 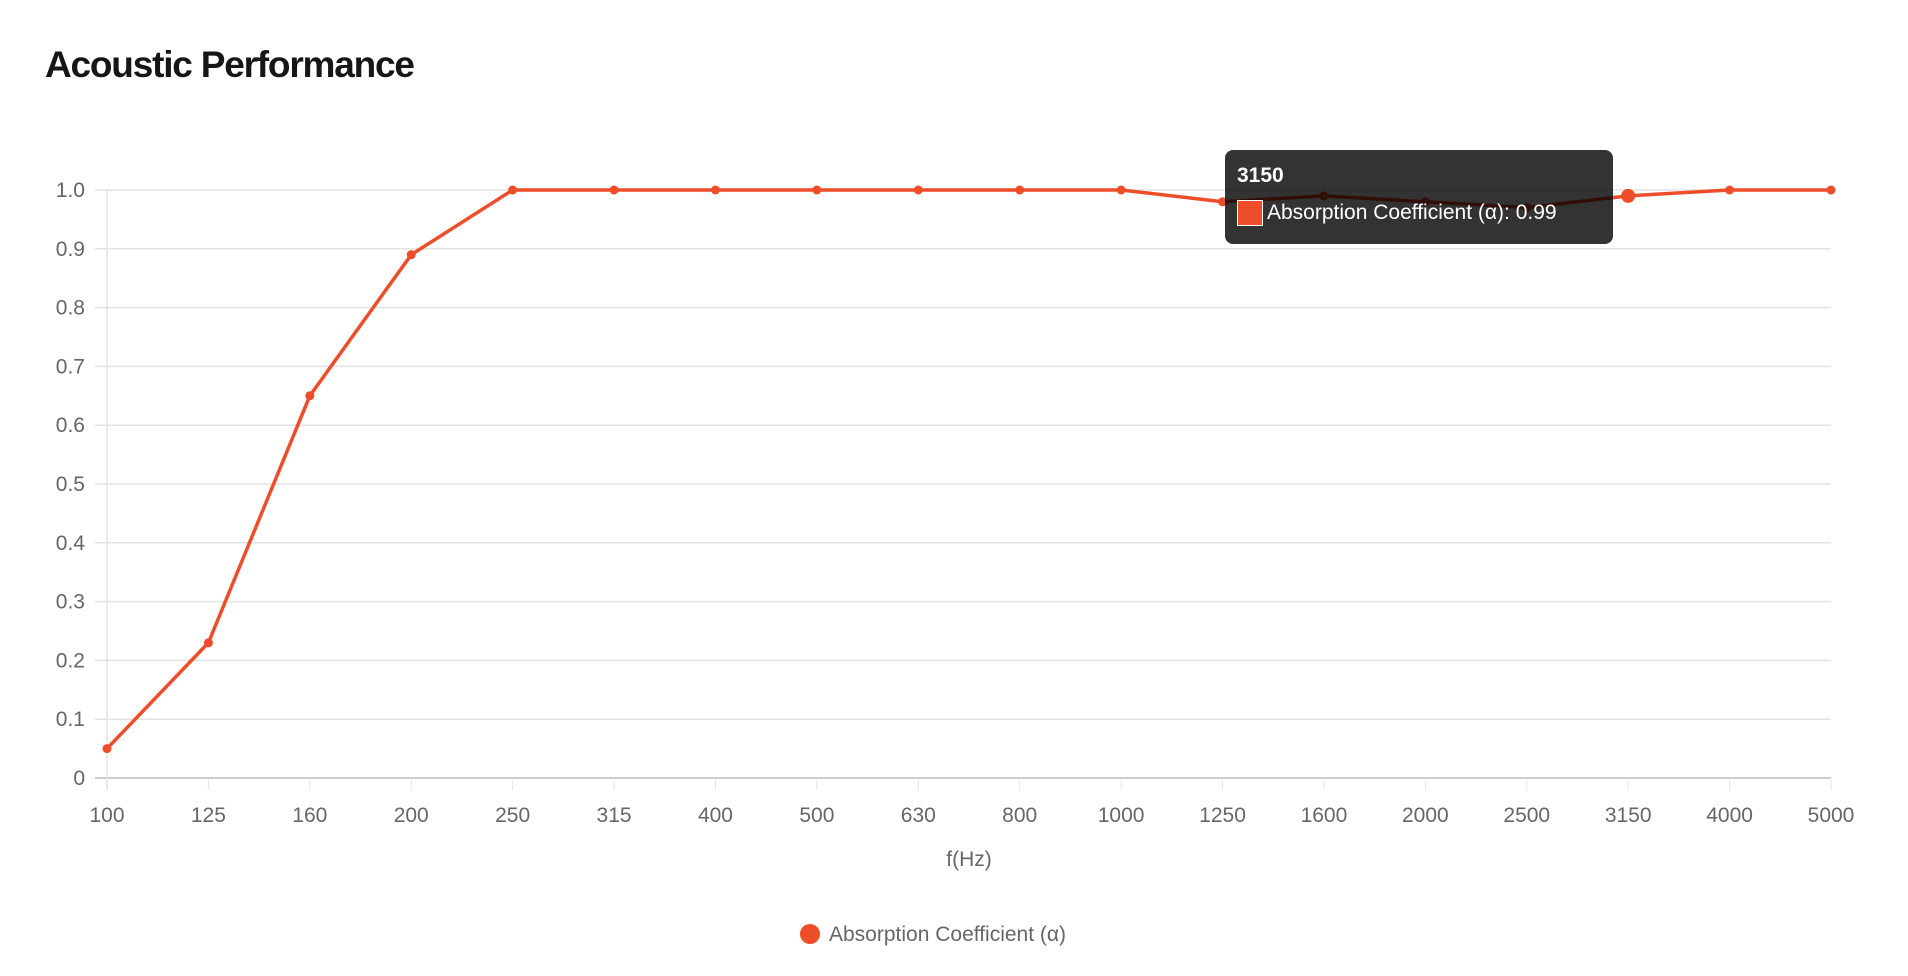 I want to click on x-tick-label: 1000, so click(x=1121, y=815).